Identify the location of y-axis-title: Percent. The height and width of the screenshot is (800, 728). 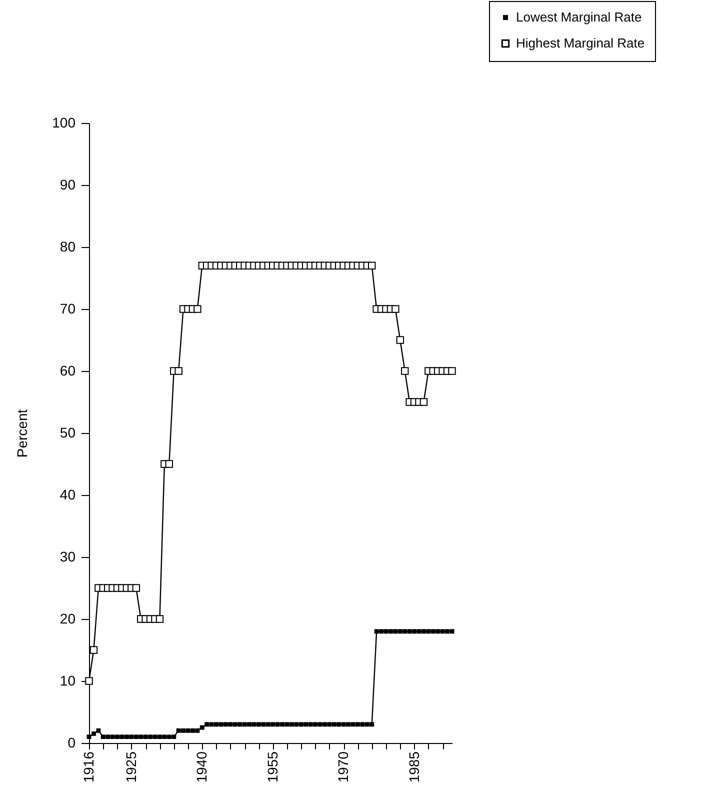
(22, 433).